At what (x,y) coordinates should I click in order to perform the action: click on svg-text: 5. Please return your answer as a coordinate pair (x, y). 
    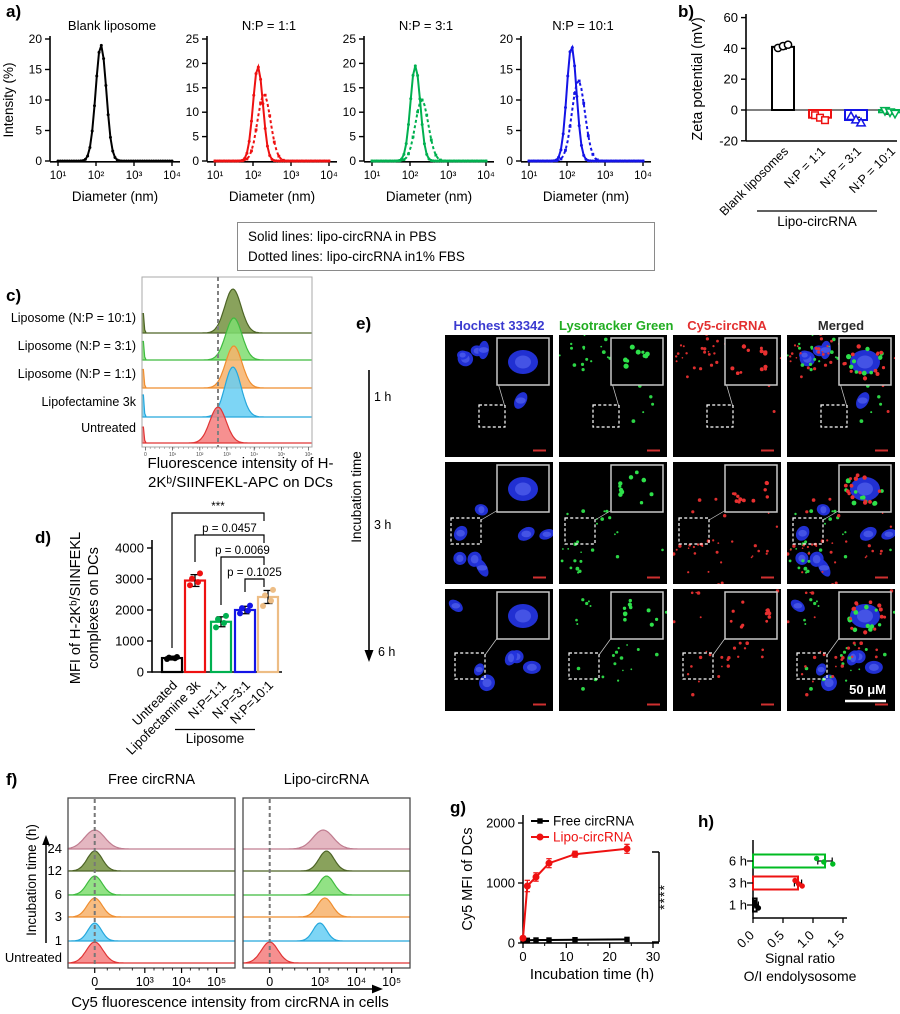
    Looking at the image, I should click on (509, 131).